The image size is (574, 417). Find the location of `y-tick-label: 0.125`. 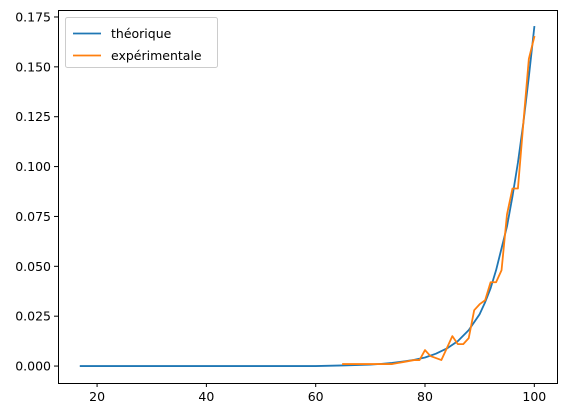

y-tick-label: 0.125 is located at coordinates (33, 116).